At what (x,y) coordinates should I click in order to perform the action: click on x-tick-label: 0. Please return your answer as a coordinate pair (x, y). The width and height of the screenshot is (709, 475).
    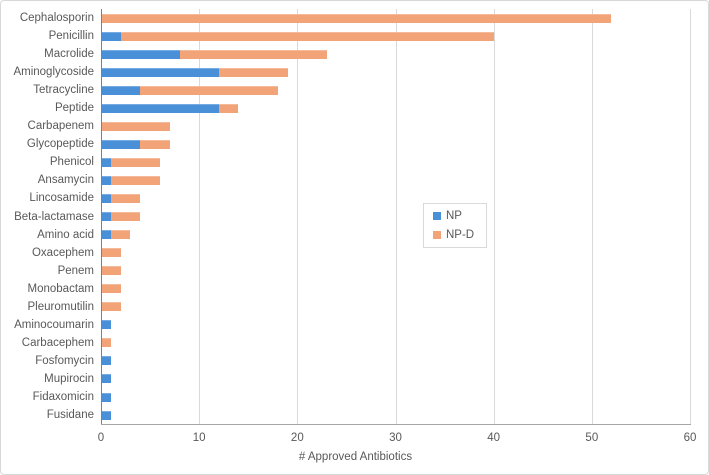
    Looking at the image, I should click on (101, 438).